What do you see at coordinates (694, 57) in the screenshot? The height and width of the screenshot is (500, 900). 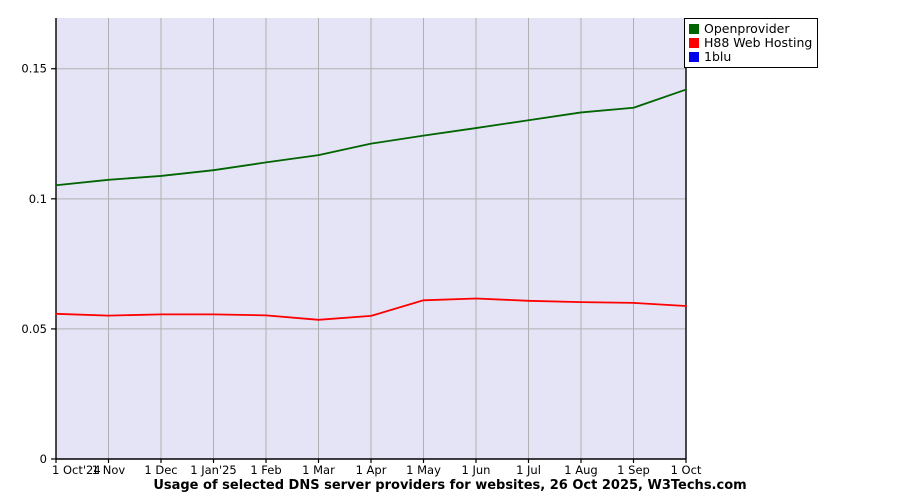 I see `legend-swatch-1blu` at bounding box center [694, 57].